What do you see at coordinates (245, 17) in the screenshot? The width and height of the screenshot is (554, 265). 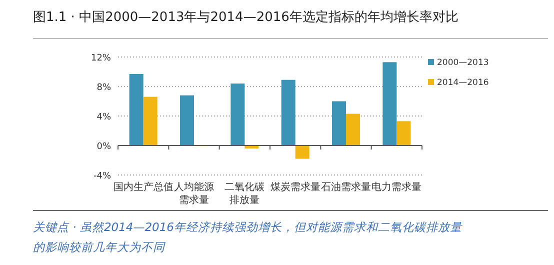 I see `title: 图1.1 · 中国2000—2013年与2014—2016年选定指标的年均增长率对比` at bounding box center [245, 17].